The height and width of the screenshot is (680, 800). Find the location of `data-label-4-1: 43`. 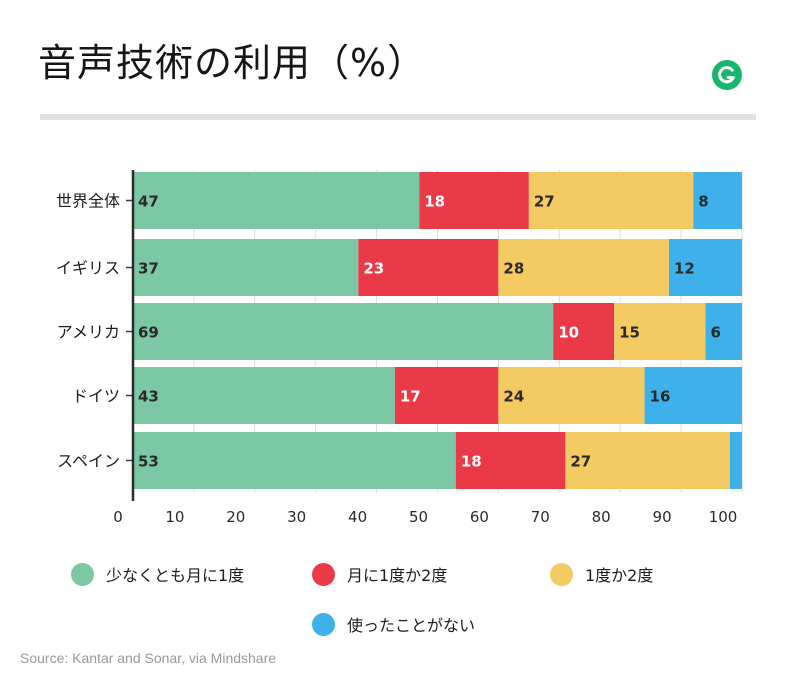

data-label-4-1: 43 is located at coordinates (148, 397).